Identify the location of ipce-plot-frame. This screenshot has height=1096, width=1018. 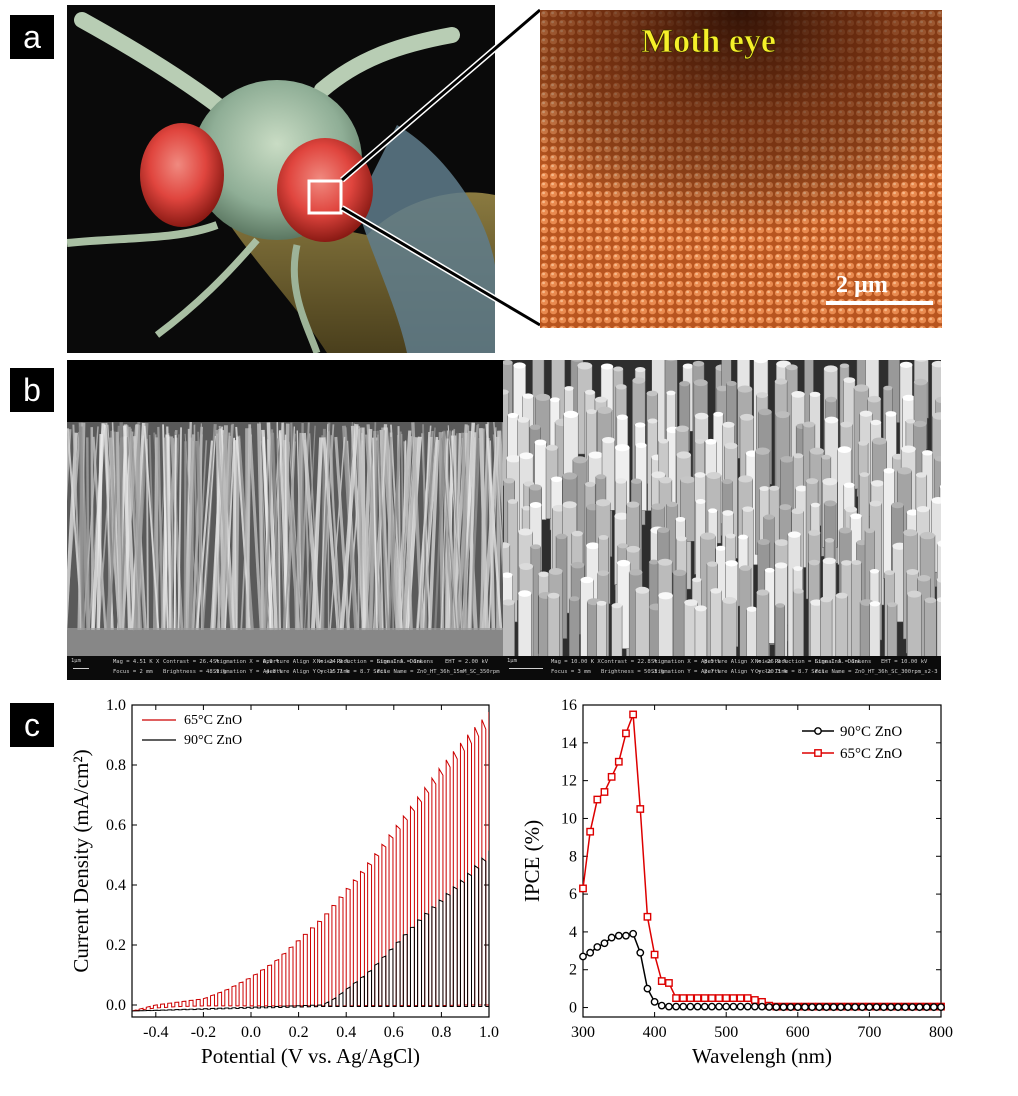
(762, 861).